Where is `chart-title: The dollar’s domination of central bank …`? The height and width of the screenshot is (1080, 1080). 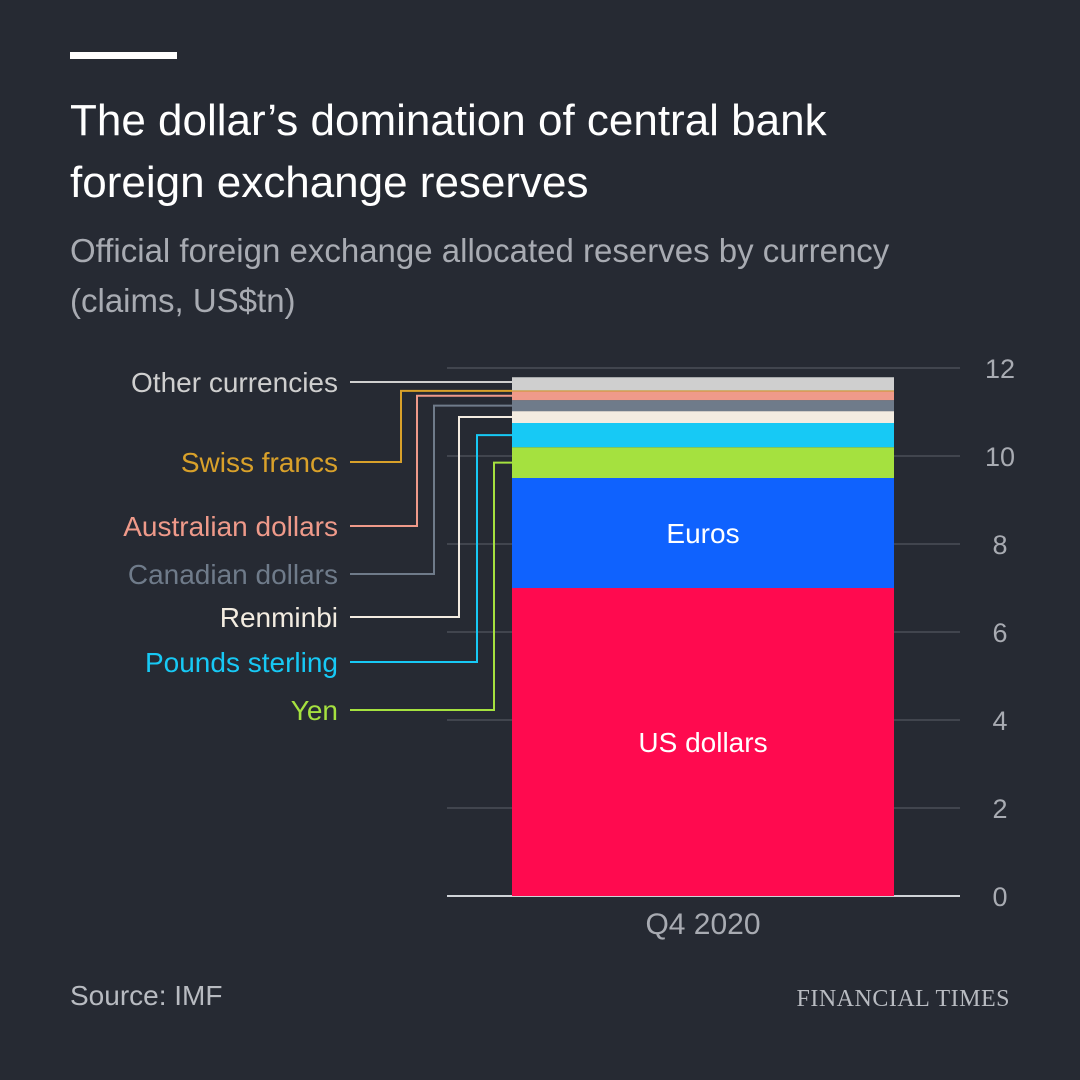
chart-title: The dollar’s domination of central bank … is located at coordinates (448, 151).